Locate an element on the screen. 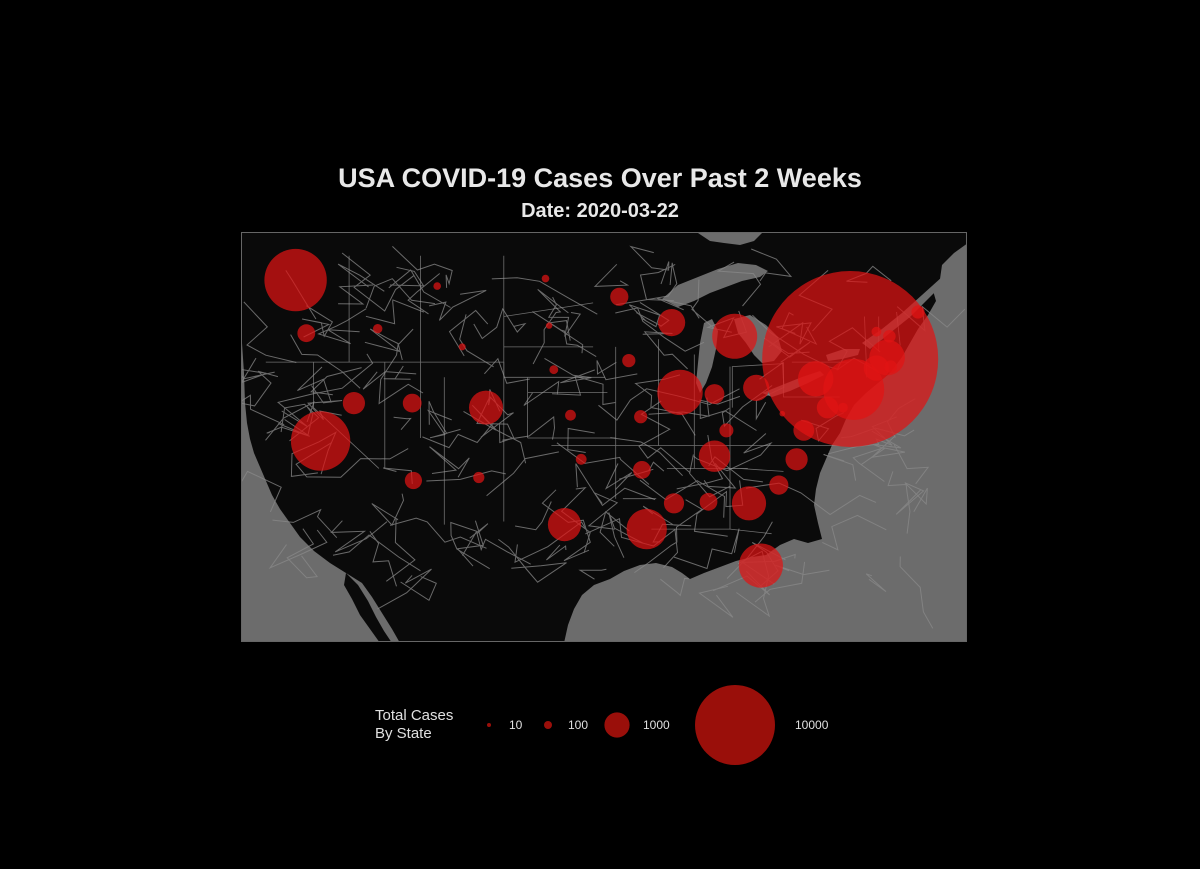  case-bubble-idaho is located at coordinates (378, 329).